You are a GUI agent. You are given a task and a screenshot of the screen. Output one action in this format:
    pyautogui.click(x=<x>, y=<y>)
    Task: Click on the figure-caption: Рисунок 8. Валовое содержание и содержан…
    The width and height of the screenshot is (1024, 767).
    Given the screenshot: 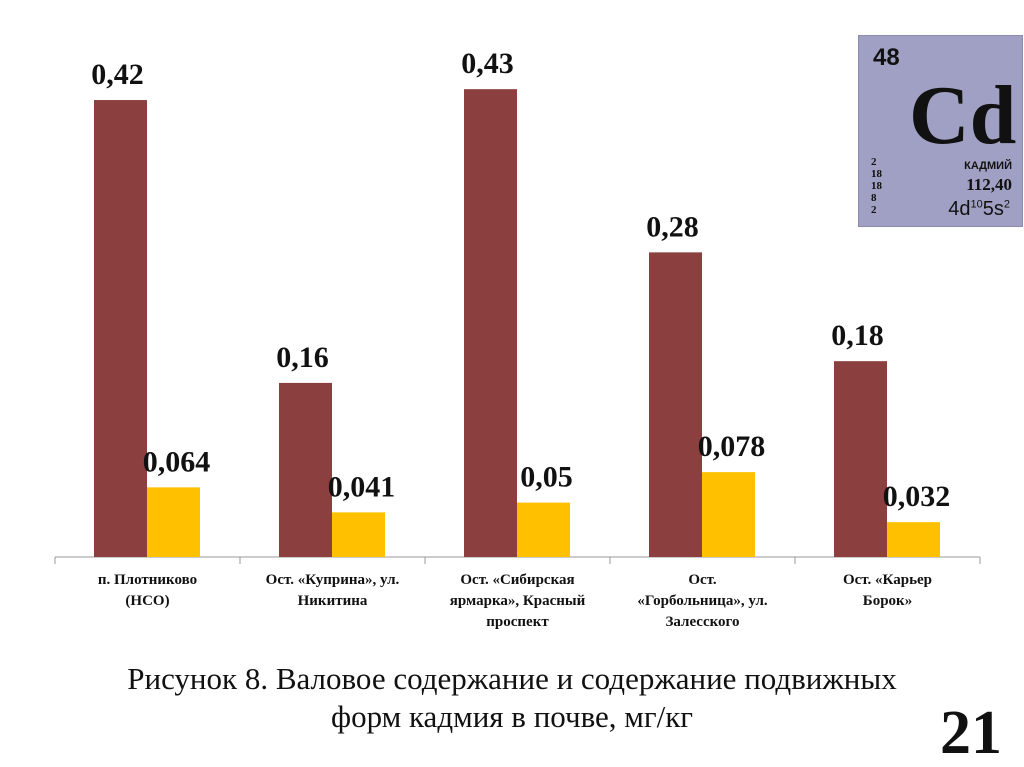 What is the action you would take?
    pyautogui.click(x=512, y=698)
    